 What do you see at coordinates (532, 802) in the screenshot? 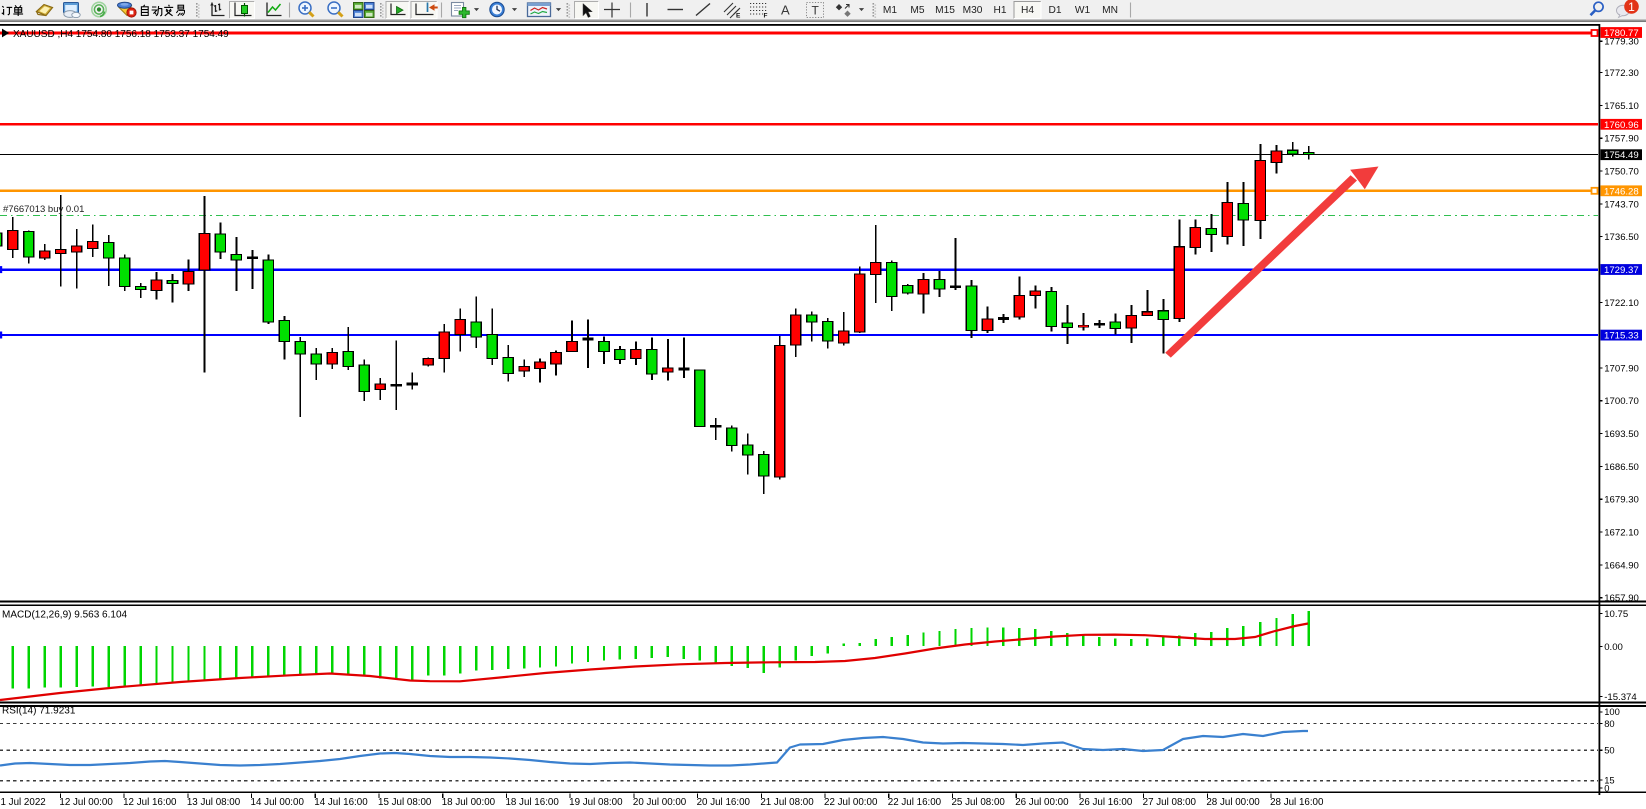
I see `svg-text: 18 Jul 16:00` at bounding box center [532, 802].